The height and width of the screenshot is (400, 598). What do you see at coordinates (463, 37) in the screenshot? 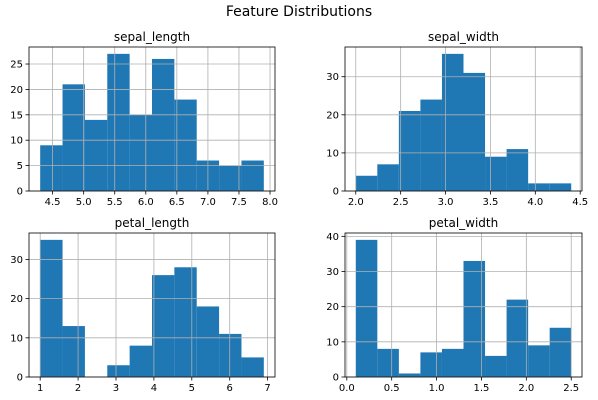
I see `subplot-title: sepal_width` at bounding box center [463, 37].